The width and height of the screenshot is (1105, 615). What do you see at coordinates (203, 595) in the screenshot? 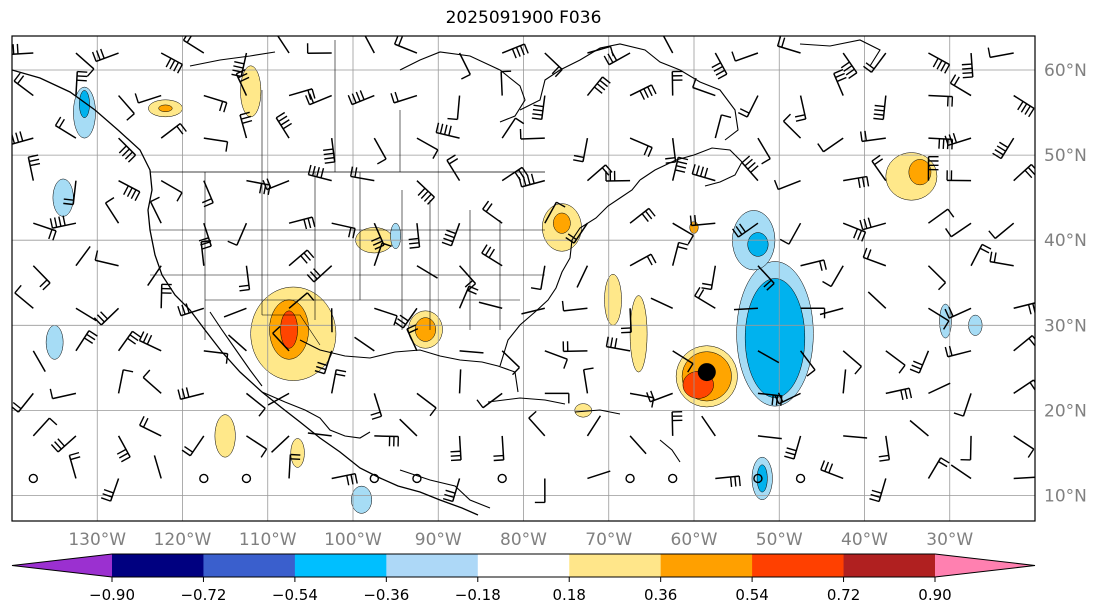
I see `colorbar-tick-label: −0.72` at bounding box center [203, 595].